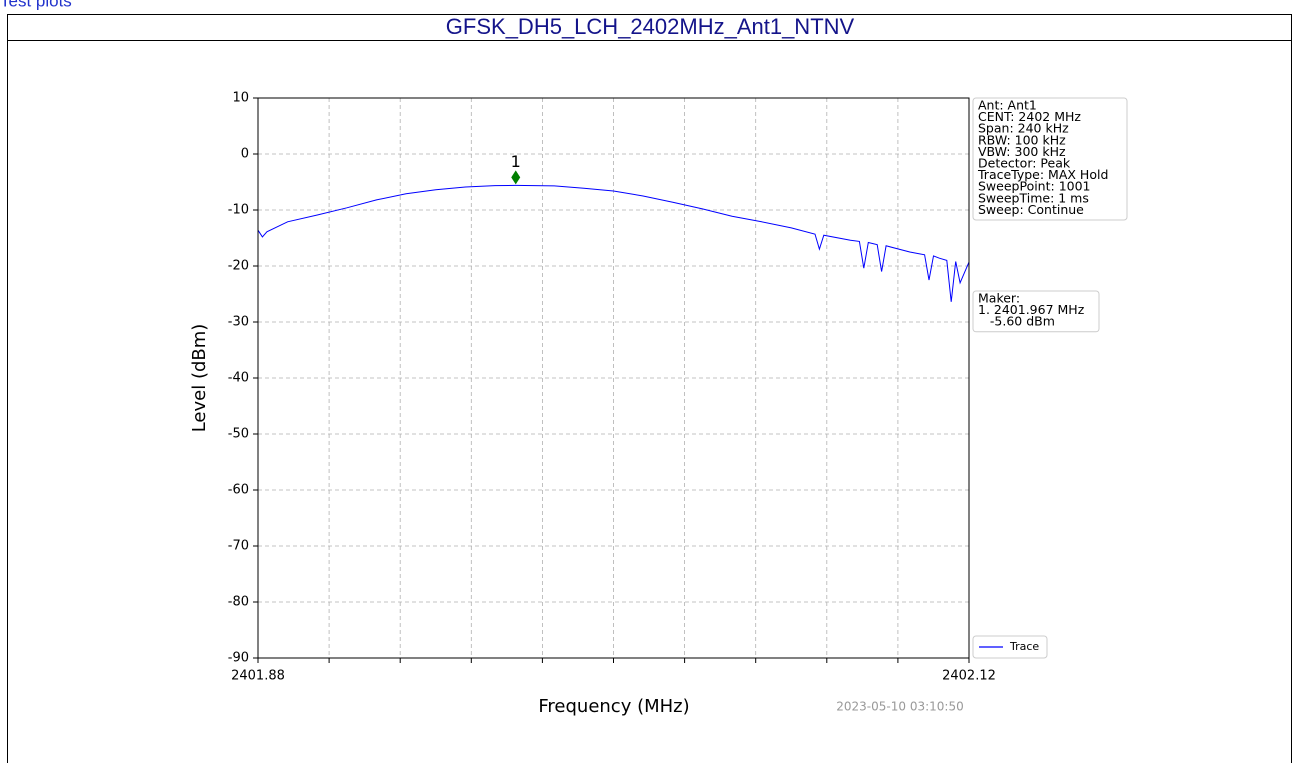 This screenshot has width=1293, height=763. What do you see at coordinates (516, 161) in the screenshot?
I see `marker-label: 1` at bounding box center [516, 161].